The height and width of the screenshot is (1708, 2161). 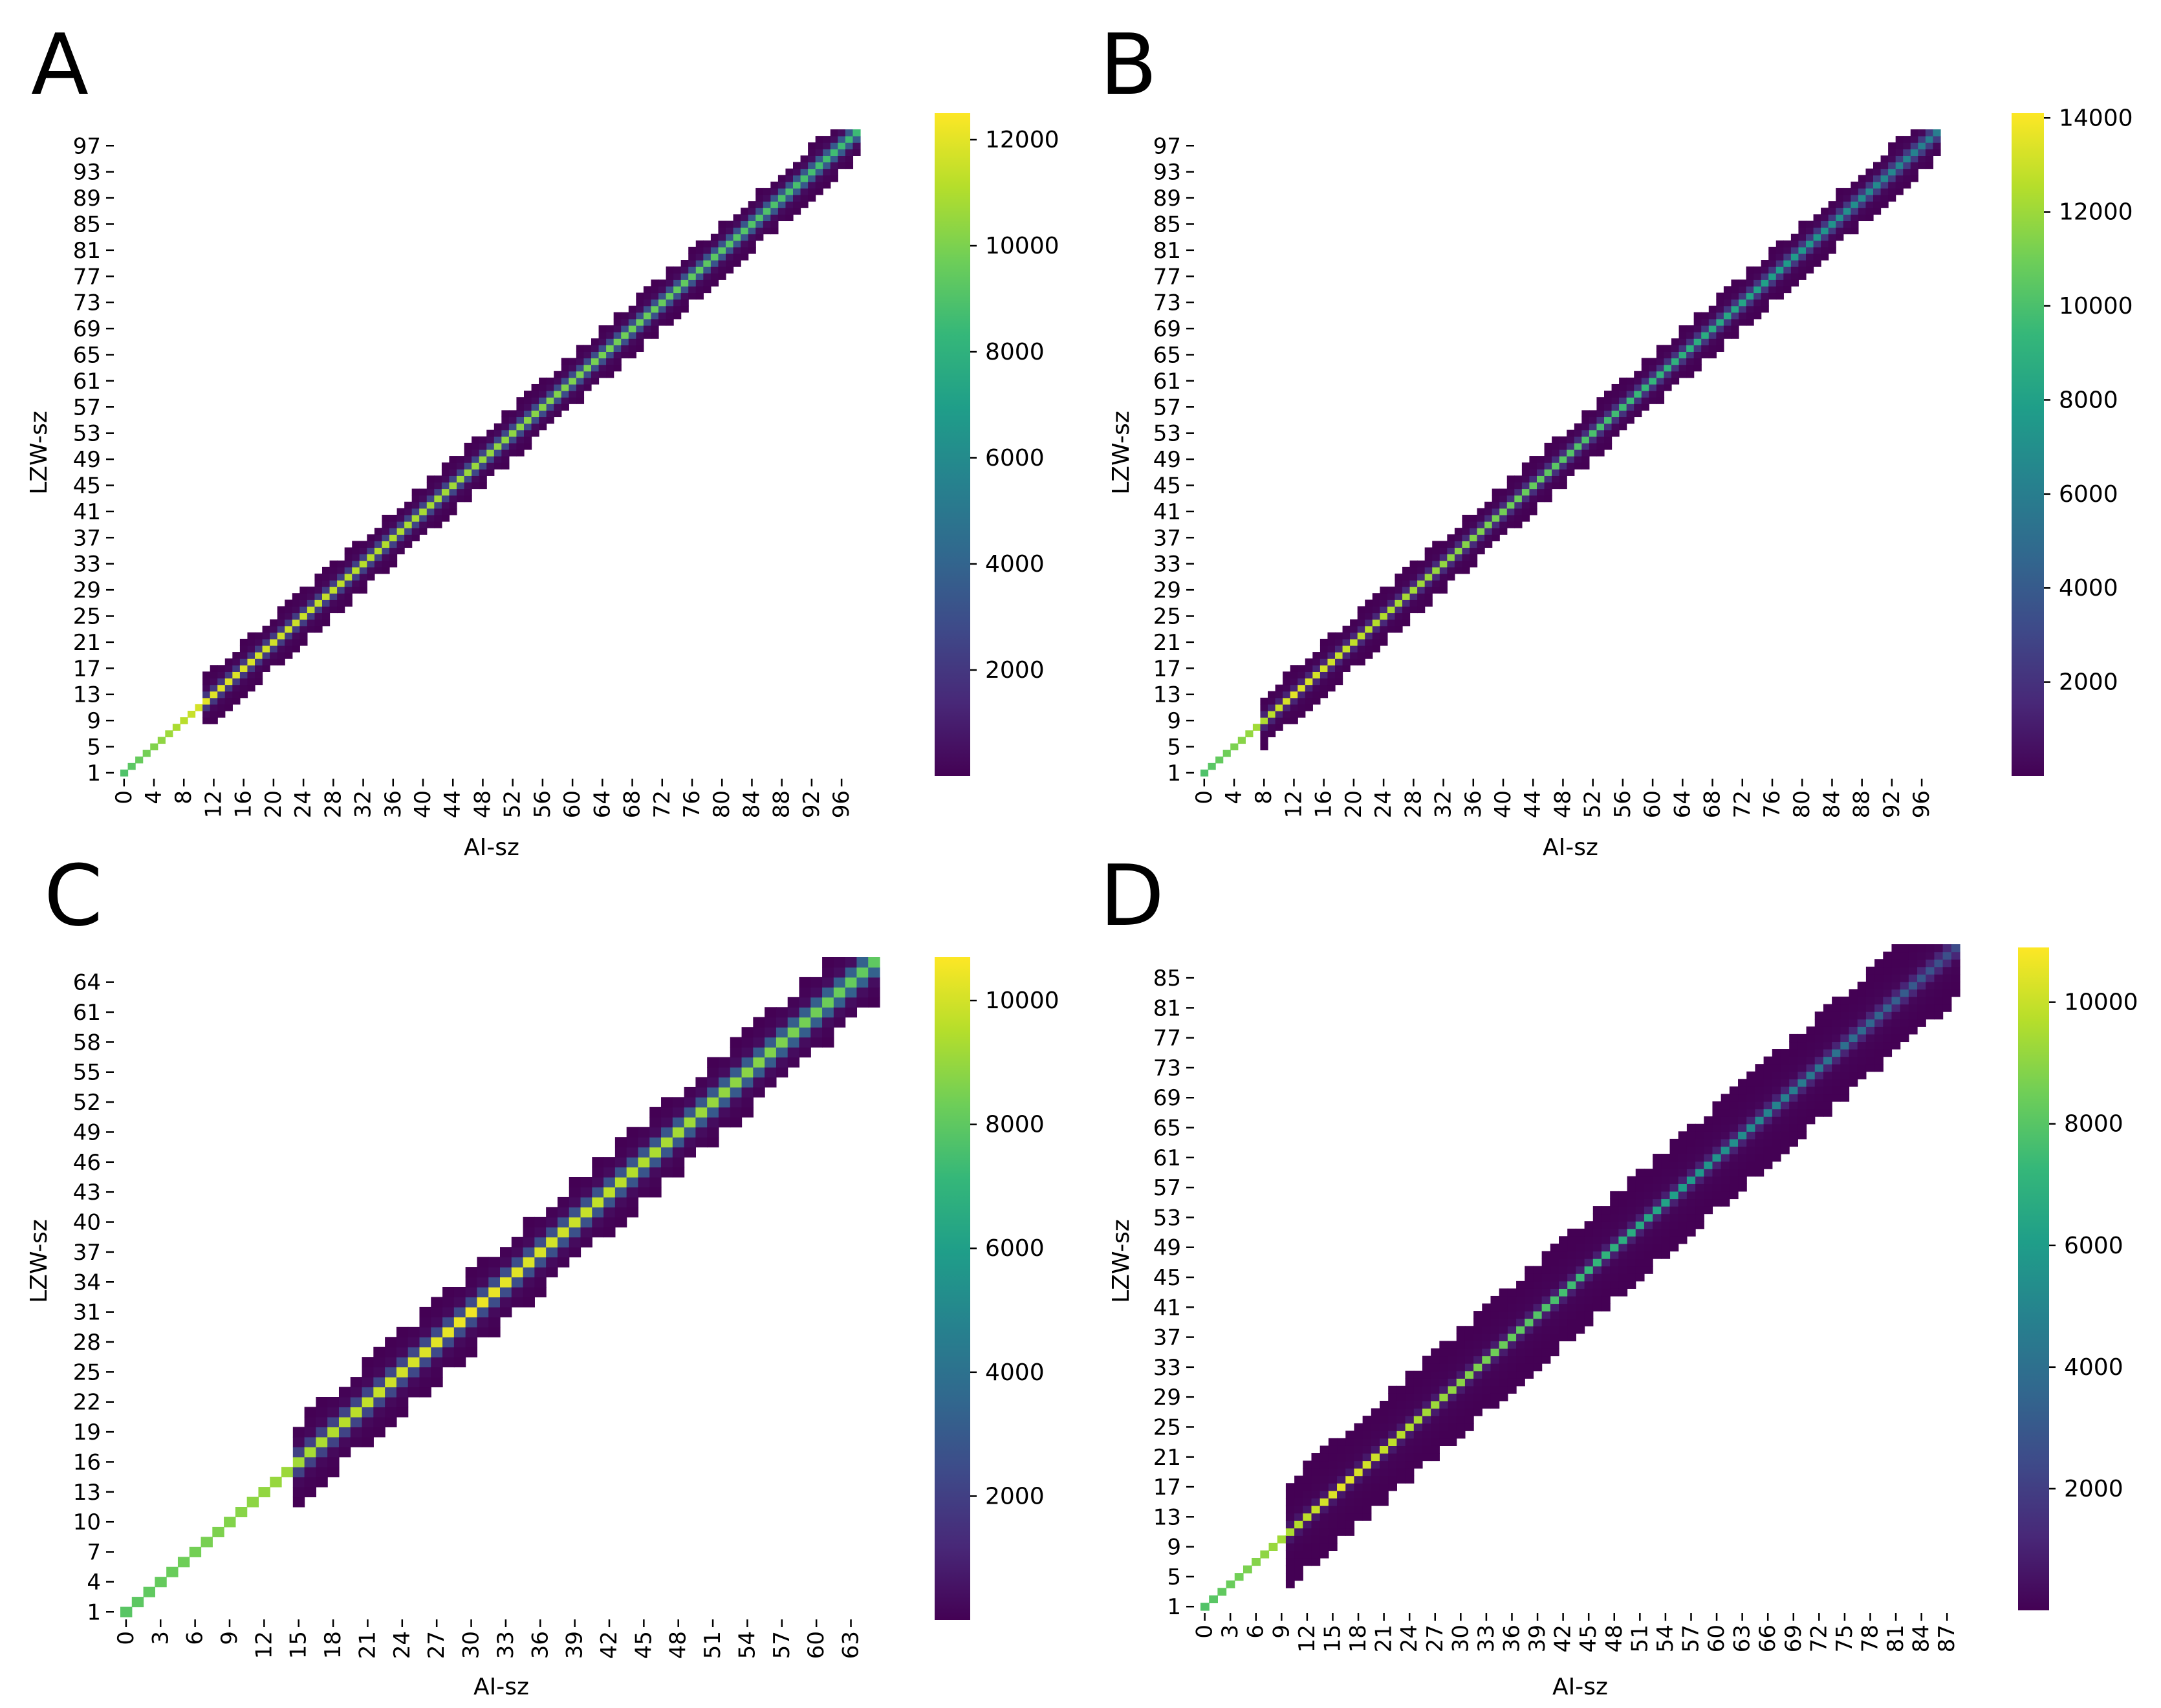 What do you see at coordinates (1167, 669) in the screenshot?
I see `y-tick-label: 17` at bounding box center [1167, 669].